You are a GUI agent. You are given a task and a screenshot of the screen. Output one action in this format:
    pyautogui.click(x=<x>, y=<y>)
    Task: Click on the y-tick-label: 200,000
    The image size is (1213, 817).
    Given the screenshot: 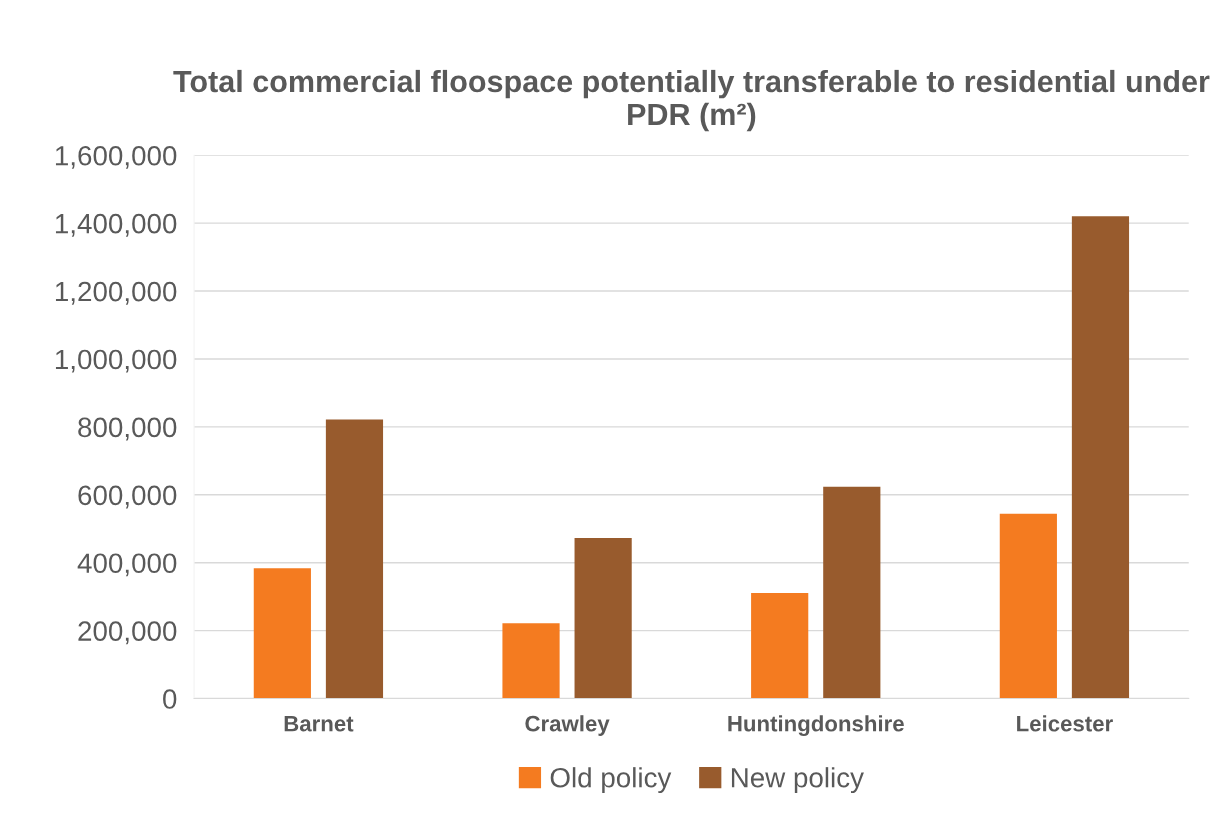 What is the action you would take?
    pyautogui.click(x=127, y=633)
    